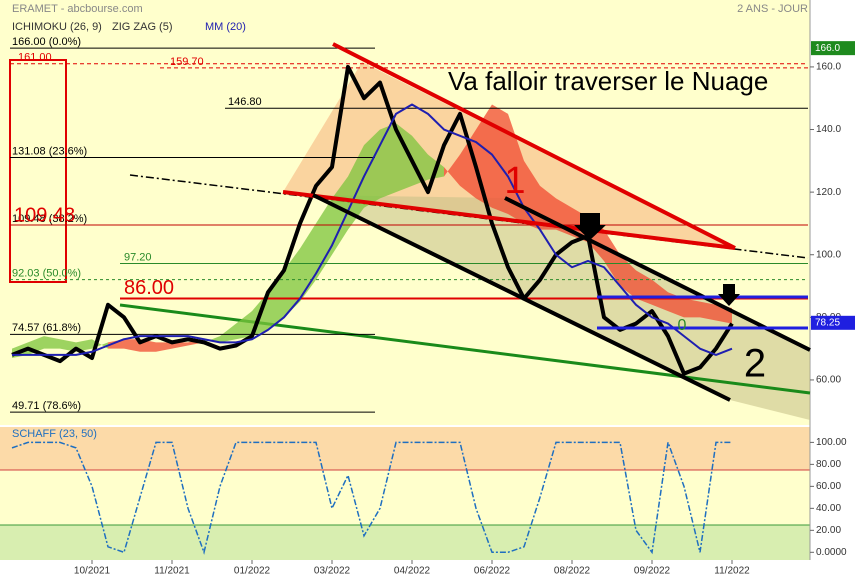 Image resolution: width=855 pixels, height=580 pixels. Describe the element at coordinates (49, 219) in the screenshot. I see `level-label: 109.48 (38.2%)` at that location.